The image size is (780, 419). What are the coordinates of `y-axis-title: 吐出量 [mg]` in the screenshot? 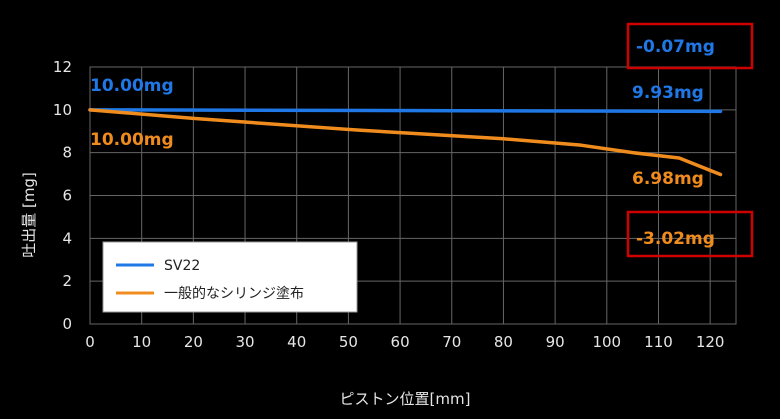 It's located at (29, 215).